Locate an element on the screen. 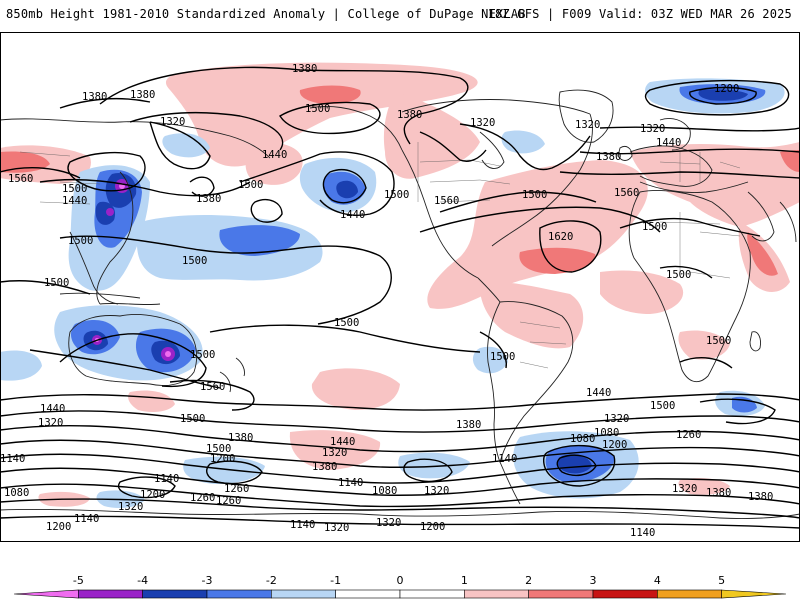  coast-na-west is located at coordinates (440, 214).